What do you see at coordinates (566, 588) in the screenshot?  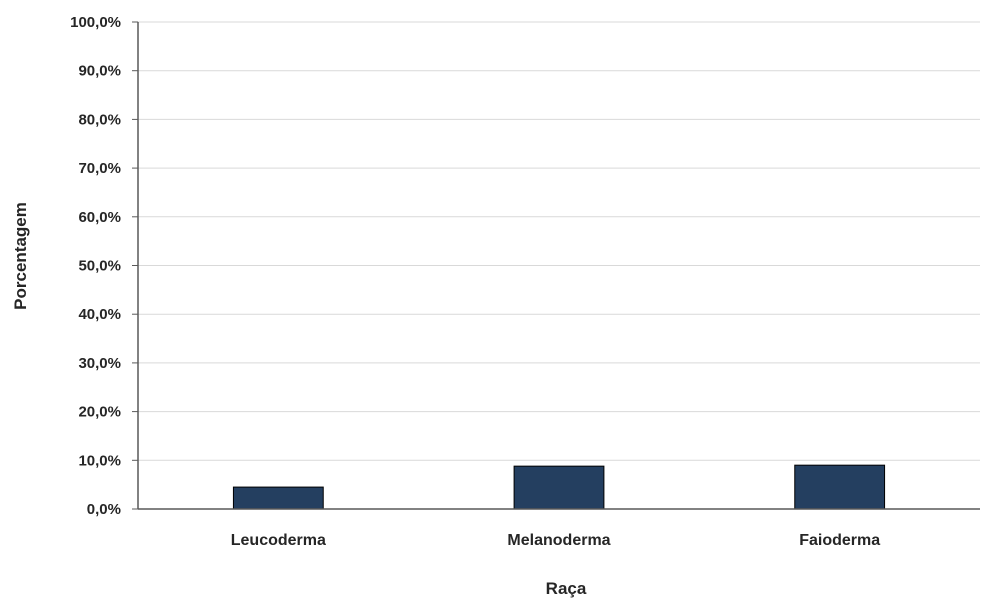 I see `x-axis-title: Raça` at bounding box center [566, 588].